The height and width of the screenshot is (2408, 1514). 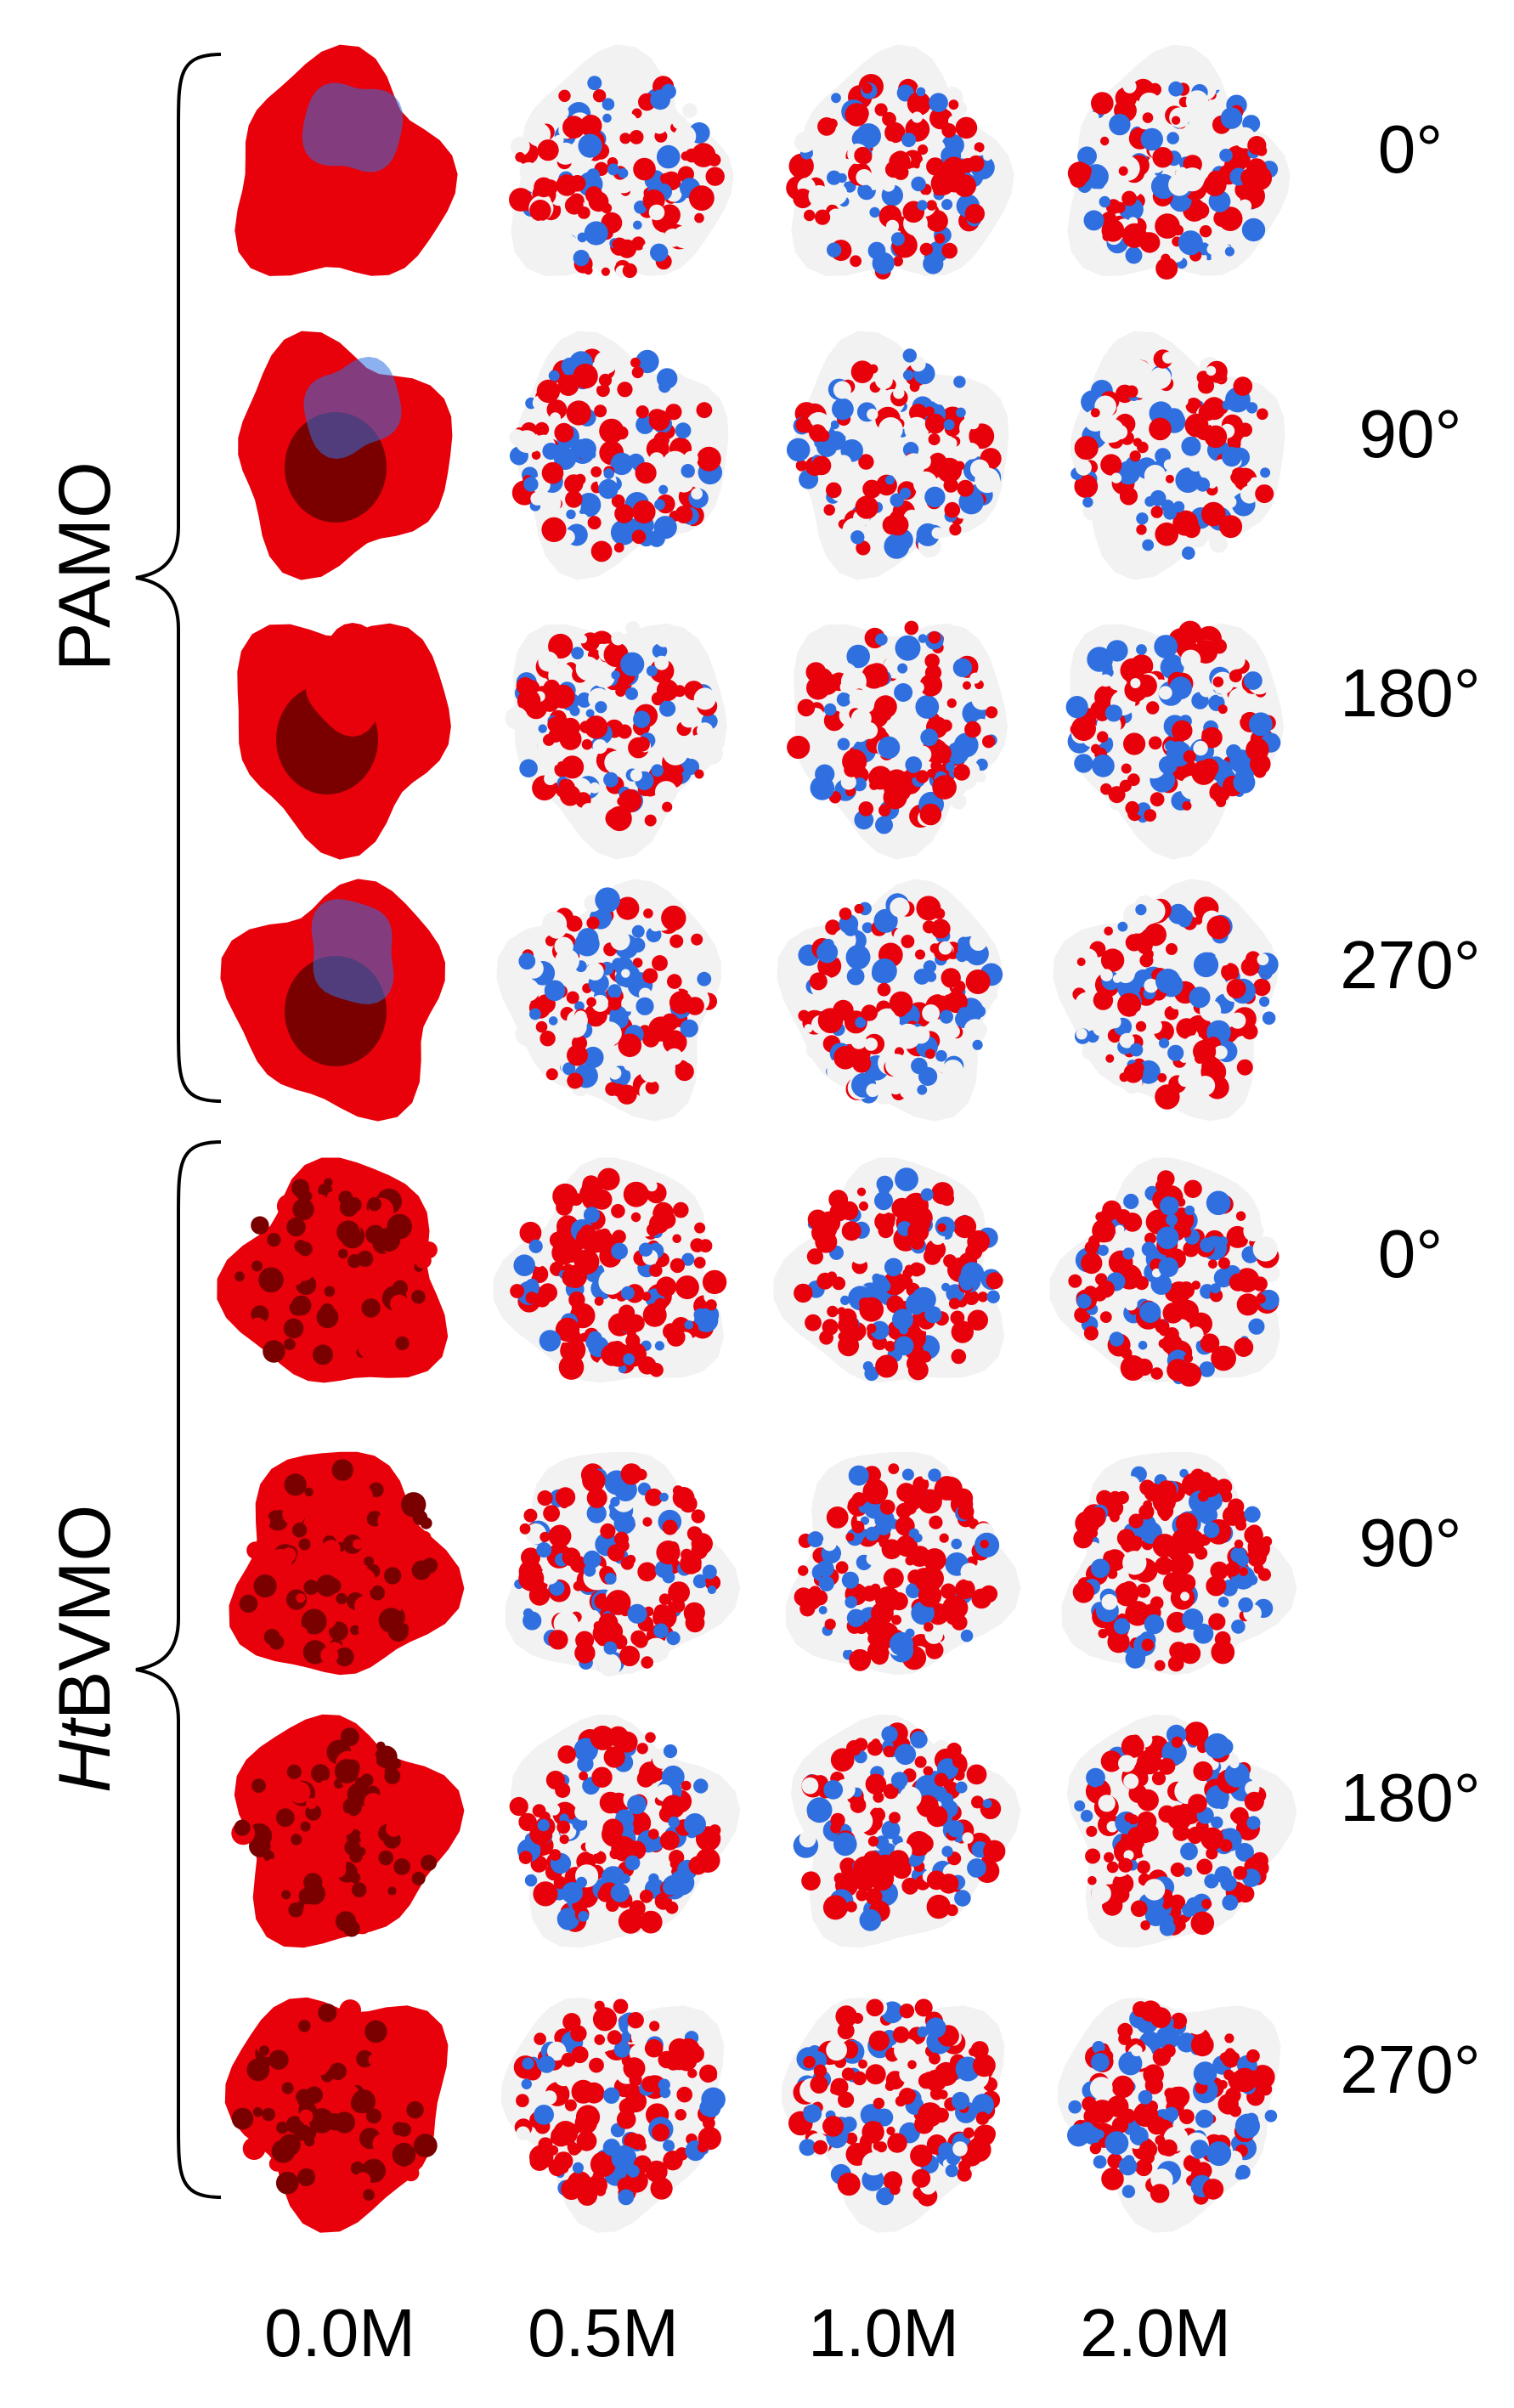 What do you see at coordinates (616, 1567) in the screenshot?
I see `surface-htbvmo-row1-col1` at bounding box center [616, 1567].